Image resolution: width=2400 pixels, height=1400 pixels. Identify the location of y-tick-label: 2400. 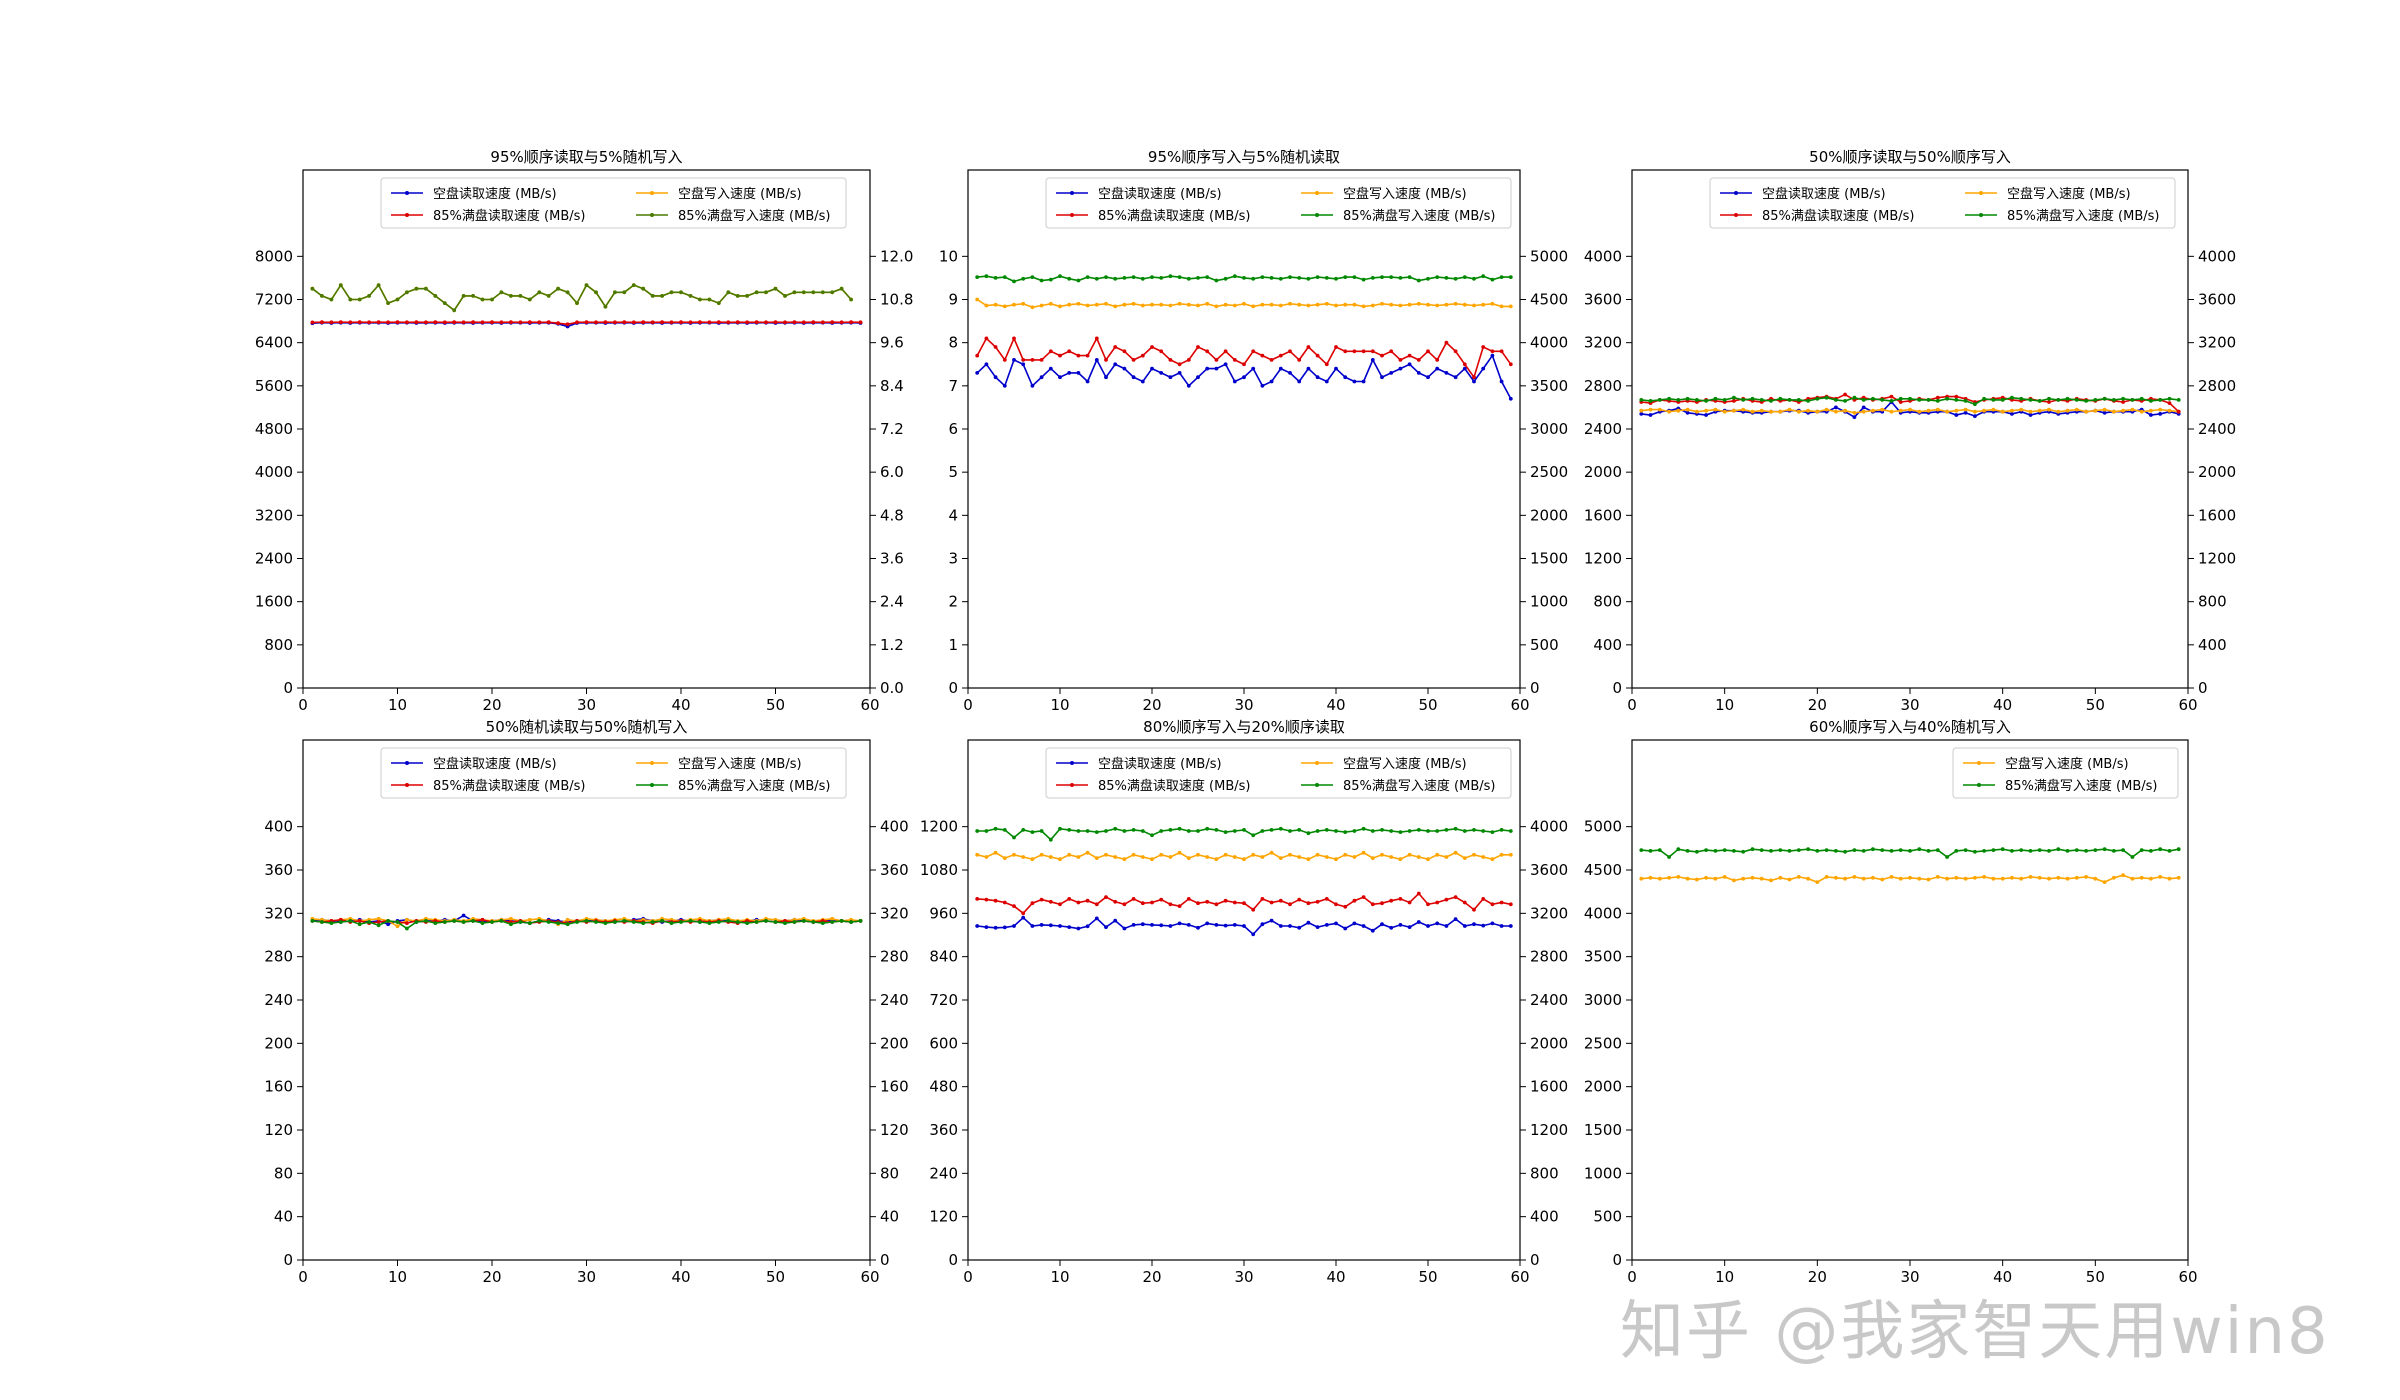
(1603, 429).